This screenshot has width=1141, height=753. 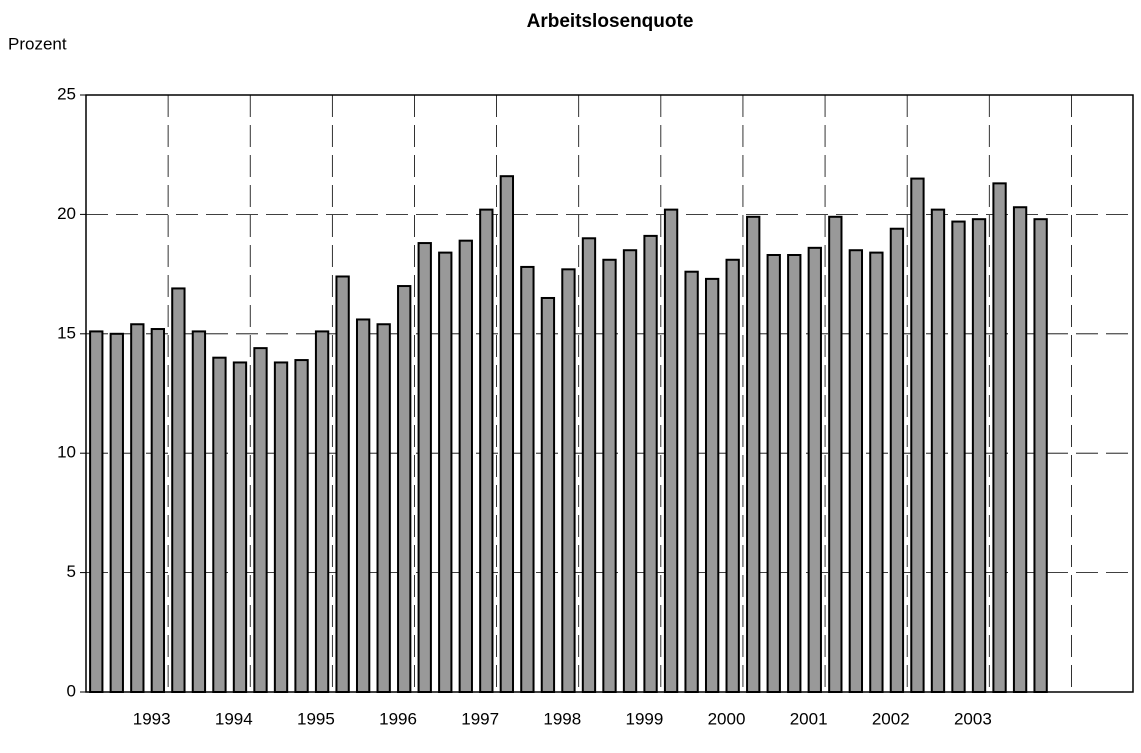 I want to click on y-tick-label: 0, so click(x=71, y=690).